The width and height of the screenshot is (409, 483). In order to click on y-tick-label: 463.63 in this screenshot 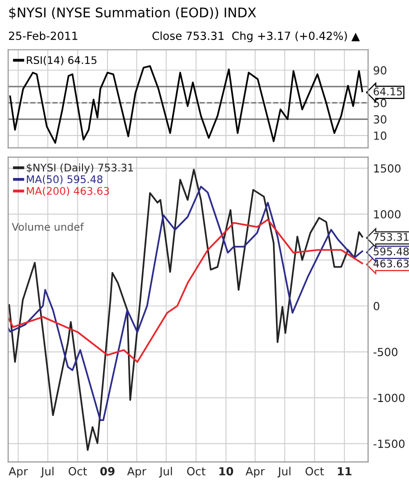, I will do `click(391, 264)`.